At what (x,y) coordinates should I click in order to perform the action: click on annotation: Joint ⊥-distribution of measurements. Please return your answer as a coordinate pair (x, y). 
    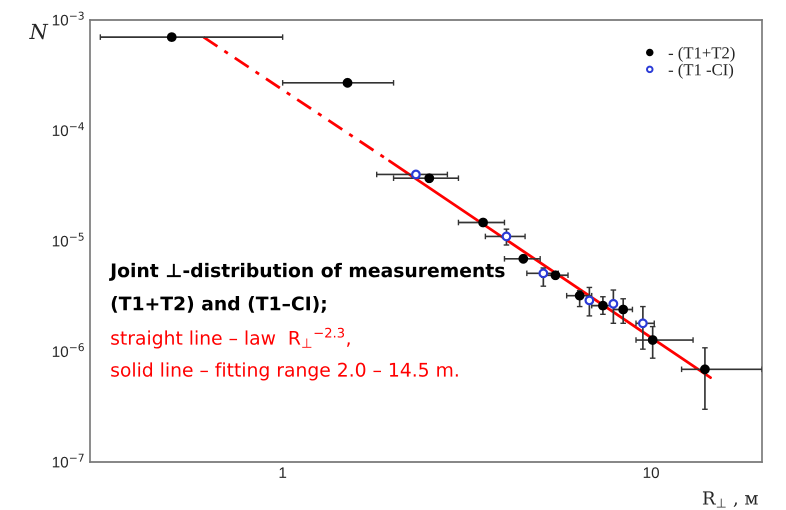
    Looking at the image, I should click on (307, 271).